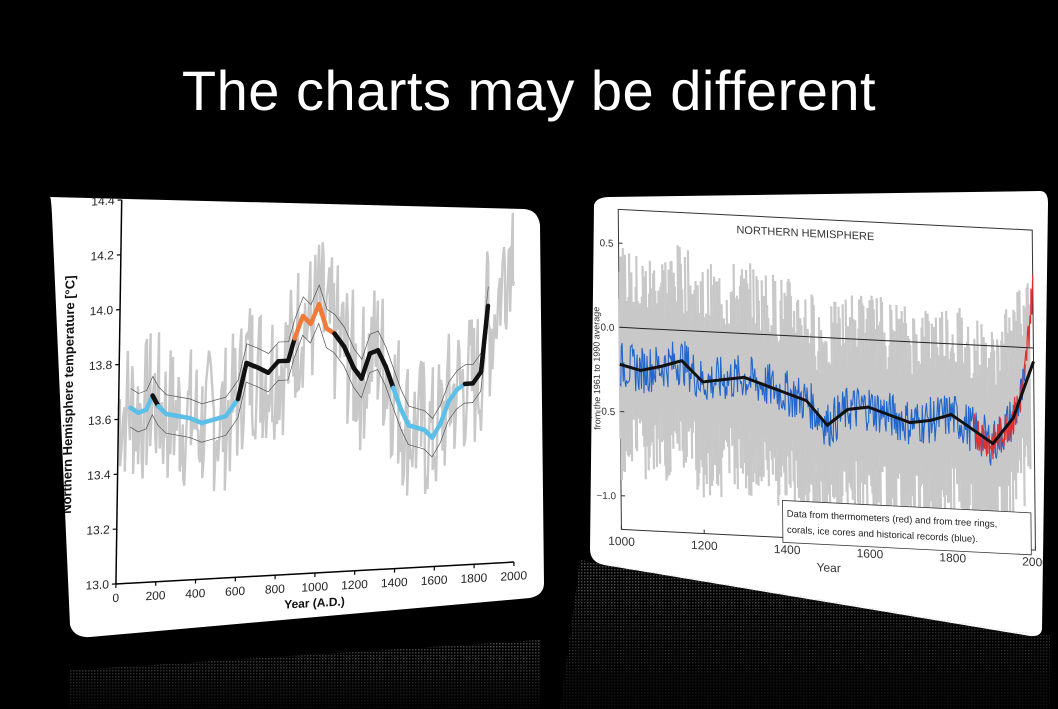 This screenshot has width=1058, height=709. What do you see at coordinates (704, 545) in the screenshot?
I see `right-x-tick-label: 1200` at bounding box center [704, 545].